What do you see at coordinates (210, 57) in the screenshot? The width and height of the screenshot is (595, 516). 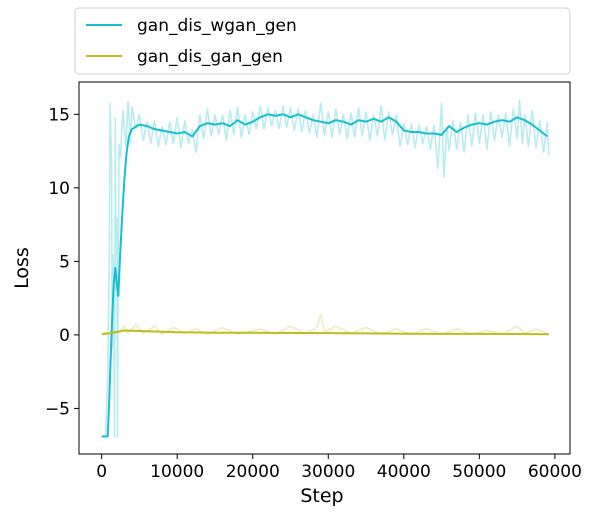 I see `legend-label-gan-dis-gan-gen: gan_dis_gan_gen` at bounding box center [210, 57].